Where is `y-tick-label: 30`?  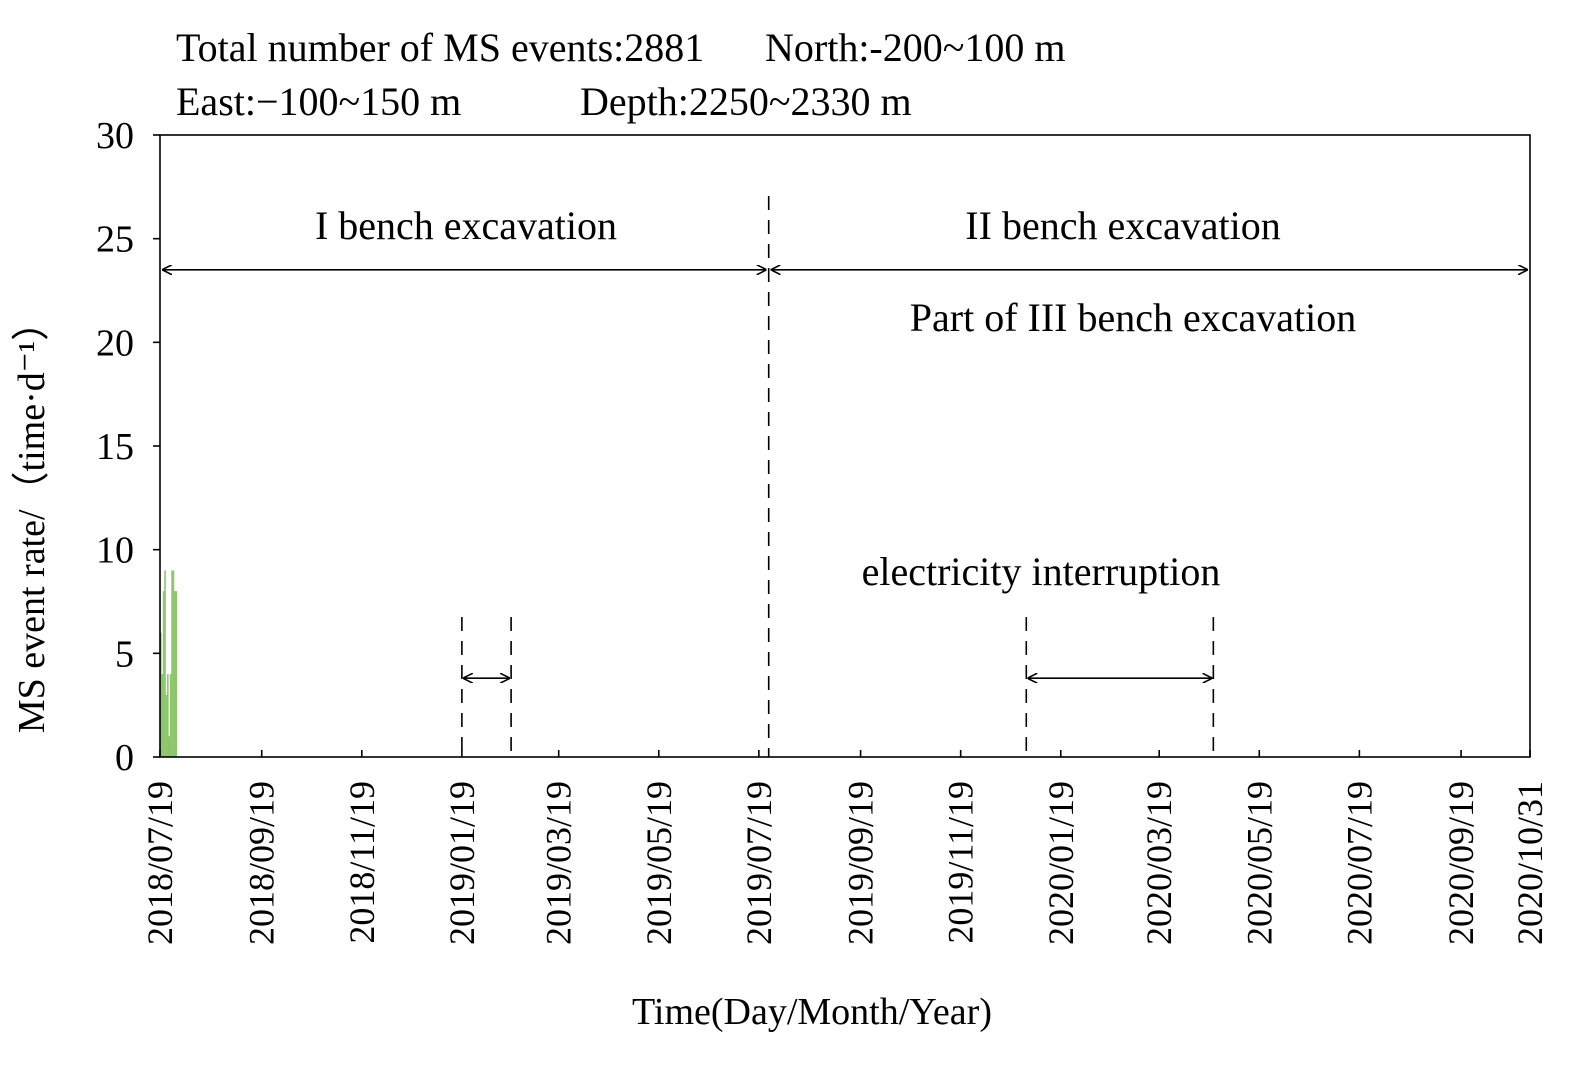 y-tick-label: 30 is located at coordinates (115, 136).